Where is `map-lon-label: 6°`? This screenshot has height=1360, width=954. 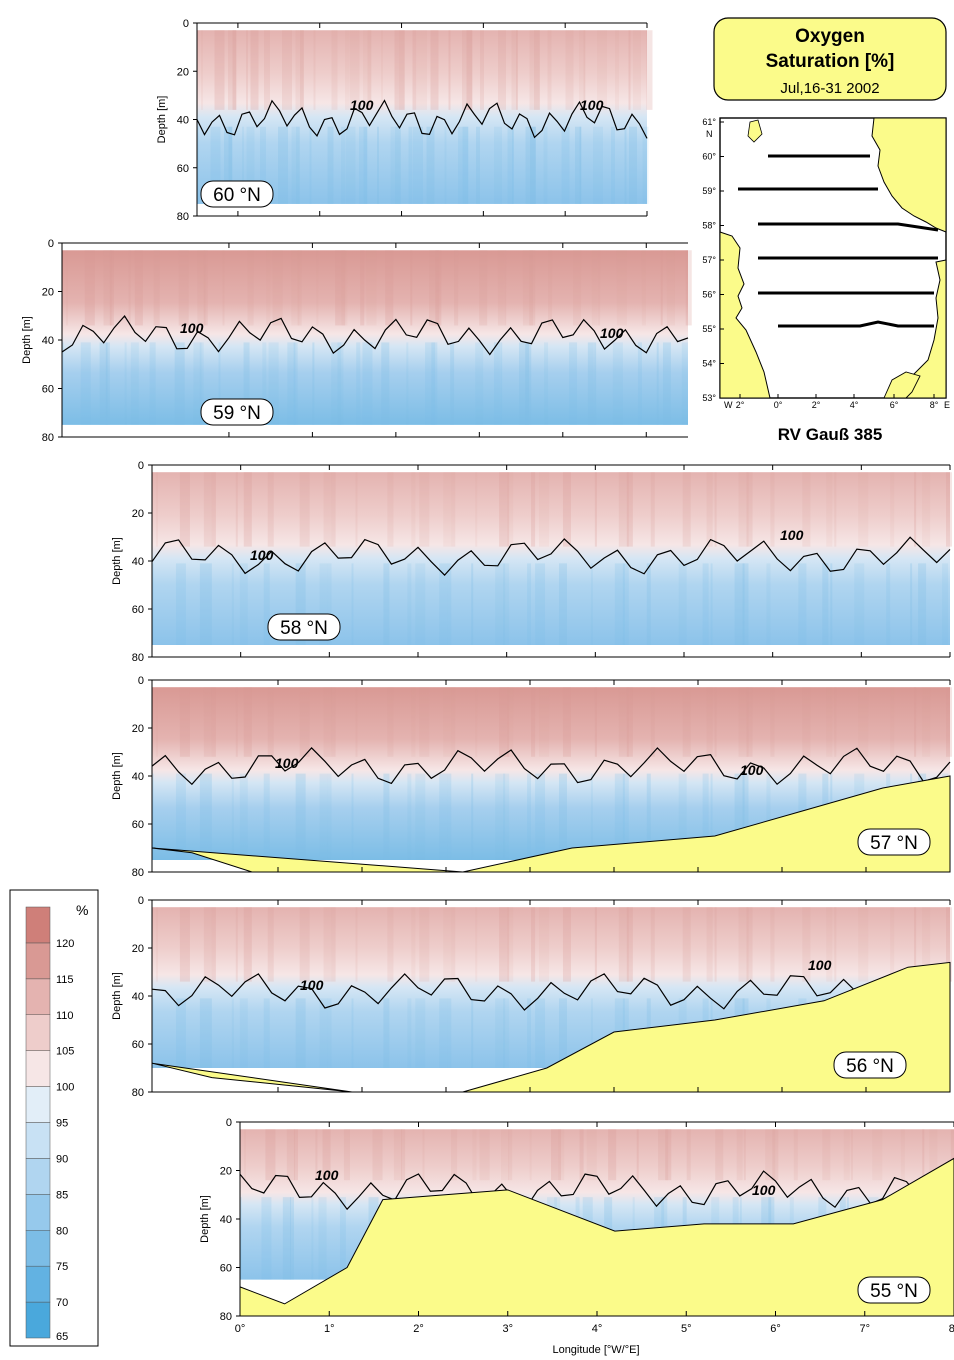 map-lon-label: 6° is located at coordinates (894, 405).